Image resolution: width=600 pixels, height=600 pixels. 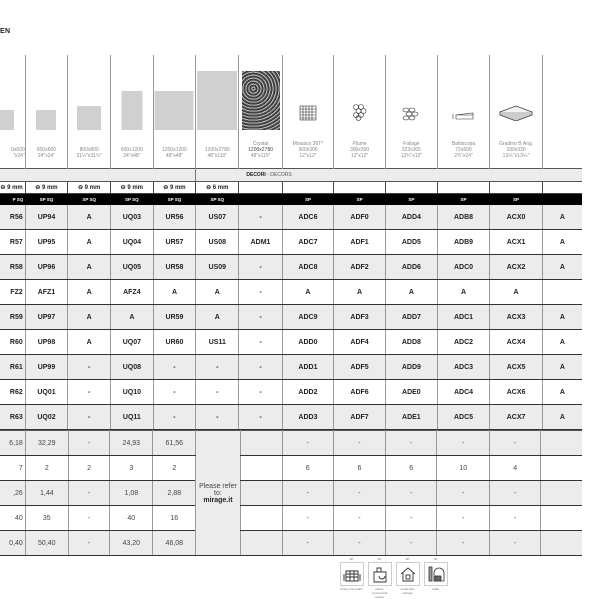 What do you see at coordinates (291, 392) in the screenshot?
I see `table-row: R62 UQ01- UQ10- - - ADD2 ADF6 ADE0 ADC4 ACX6 A` at bounding box center [291, 392].